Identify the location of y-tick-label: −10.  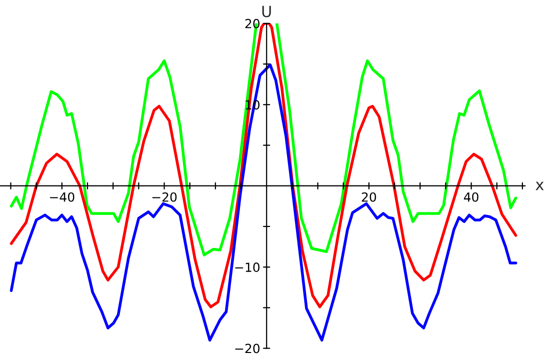
(247, 267).